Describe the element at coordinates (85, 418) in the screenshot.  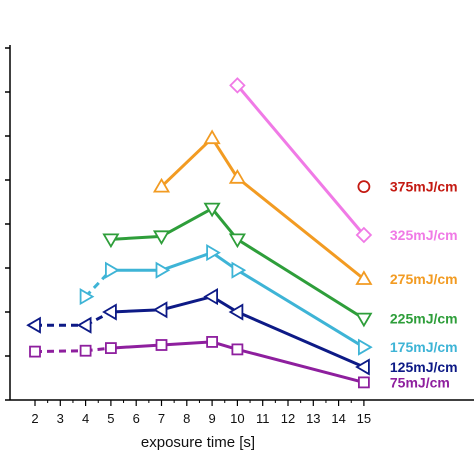
I see `x-tick-label: 4` at that location.